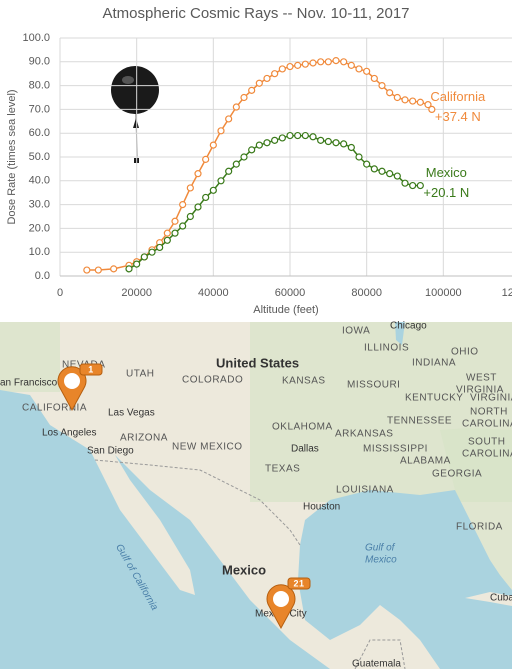 The height and width of the screenshot is (669, 512). I want to click on map-label: ALABAMA, so click(425, 461).